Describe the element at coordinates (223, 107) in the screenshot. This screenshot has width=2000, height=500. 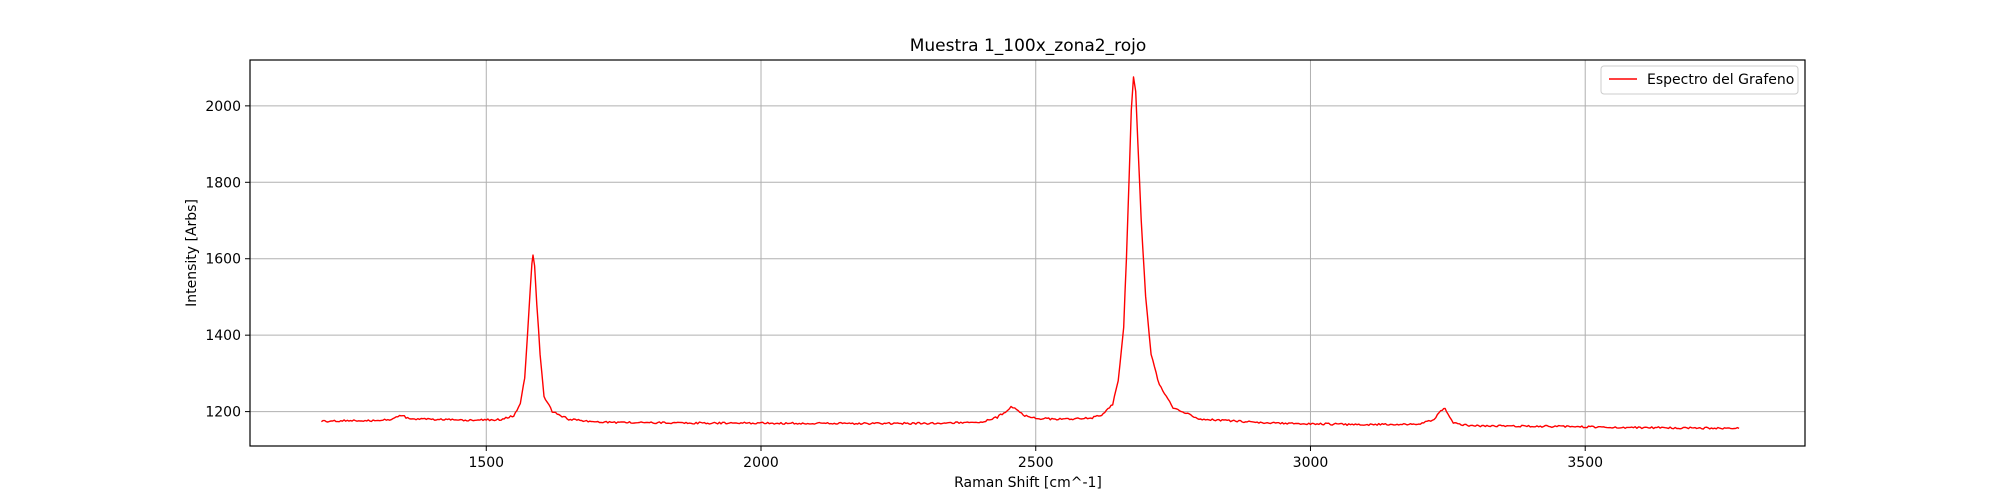
I see `y-tick-label: 2000` at that location.